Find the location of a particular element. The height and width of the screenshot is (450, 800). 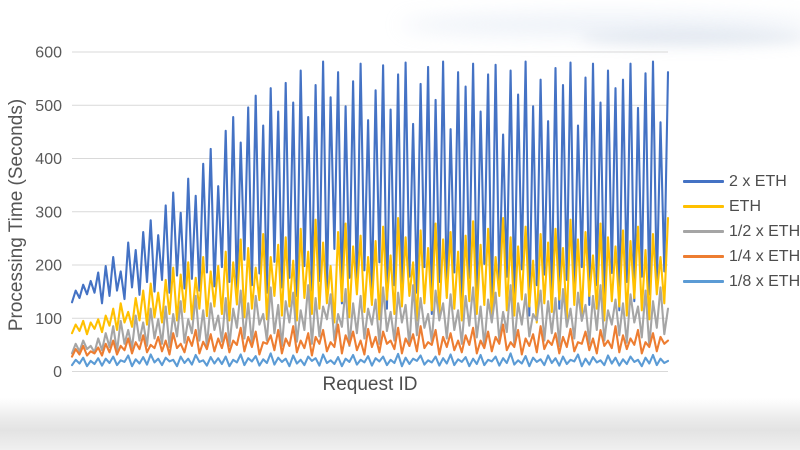

y-tick-label: 500 is located at coordinates (48, 106).